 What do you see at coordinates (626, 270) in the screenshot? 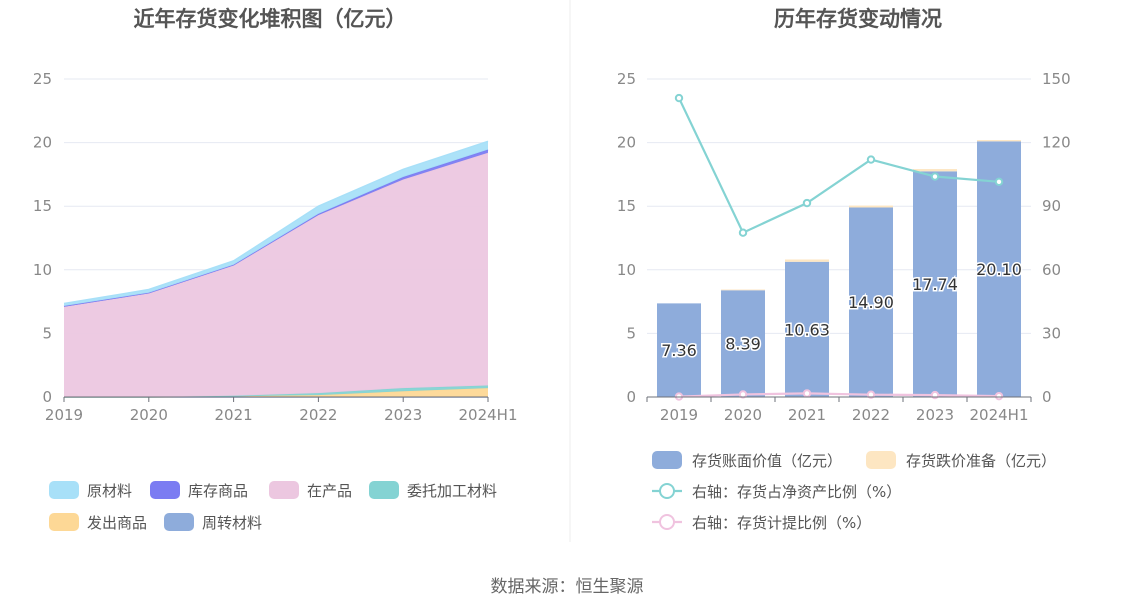
I see `right-y-left-tick: 10` at bounding box center [626, 270].